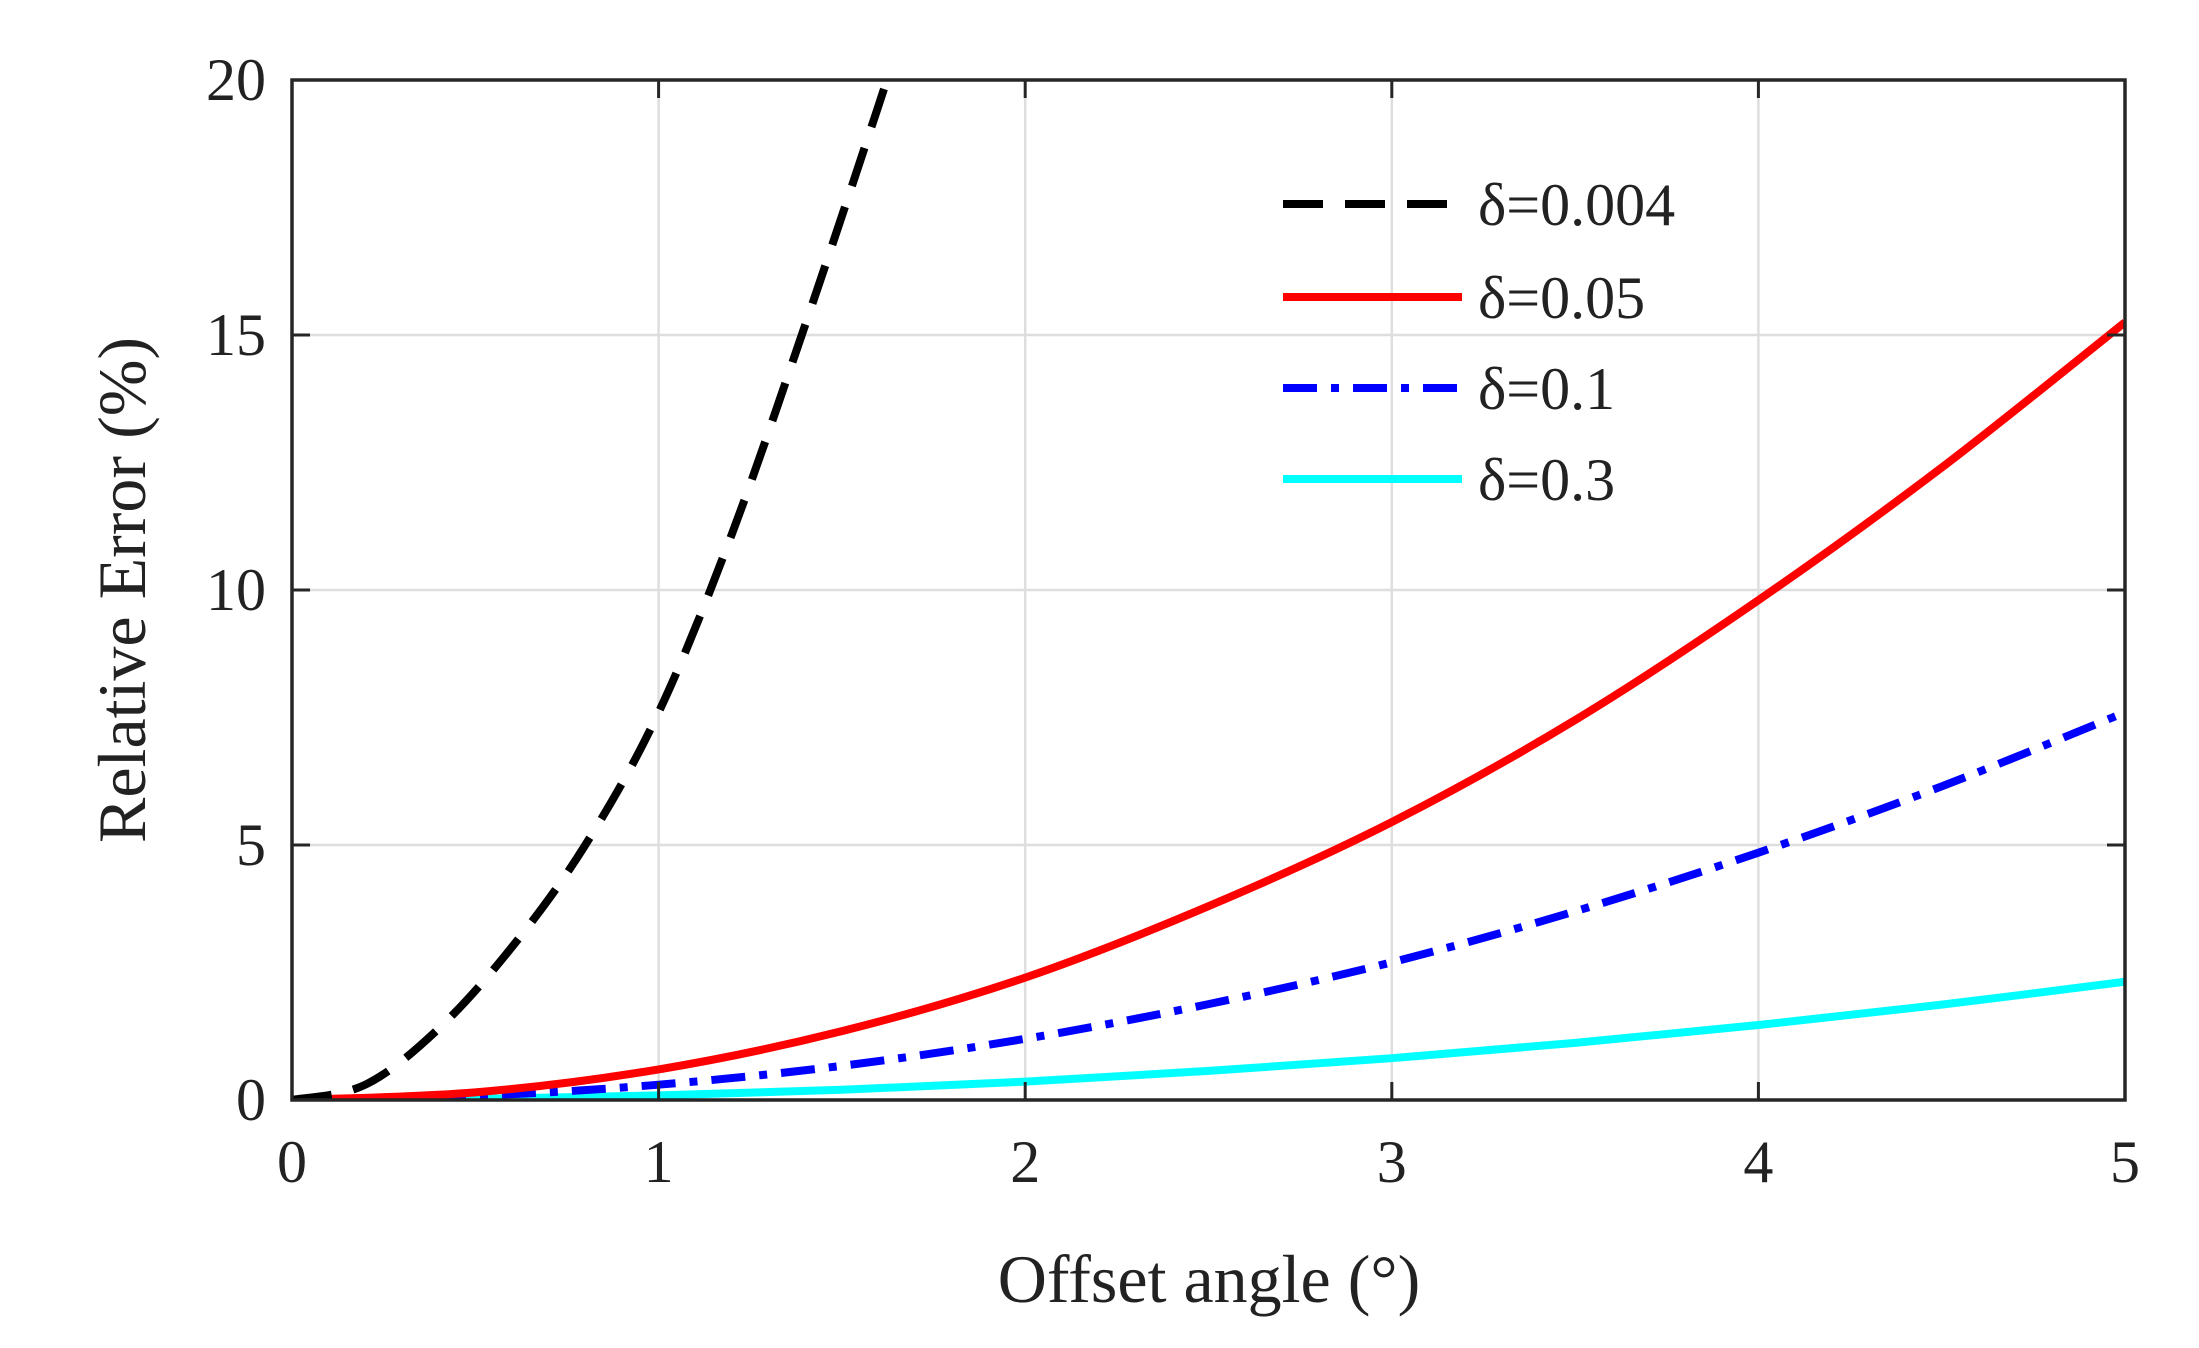 The width and height of the screenshot is (2199, 1348). I want to click on x-tick-label: 5, so click(2125, 1162).